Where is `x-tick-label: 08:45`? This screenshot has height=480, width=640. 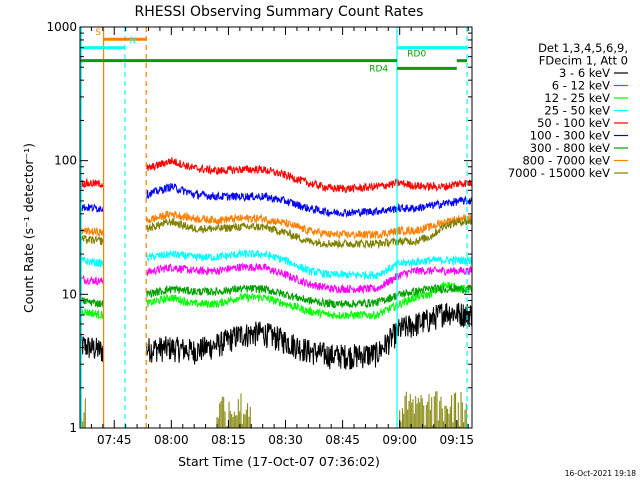 x-tick-label: 08:45 is located at coordinates (342, 440).